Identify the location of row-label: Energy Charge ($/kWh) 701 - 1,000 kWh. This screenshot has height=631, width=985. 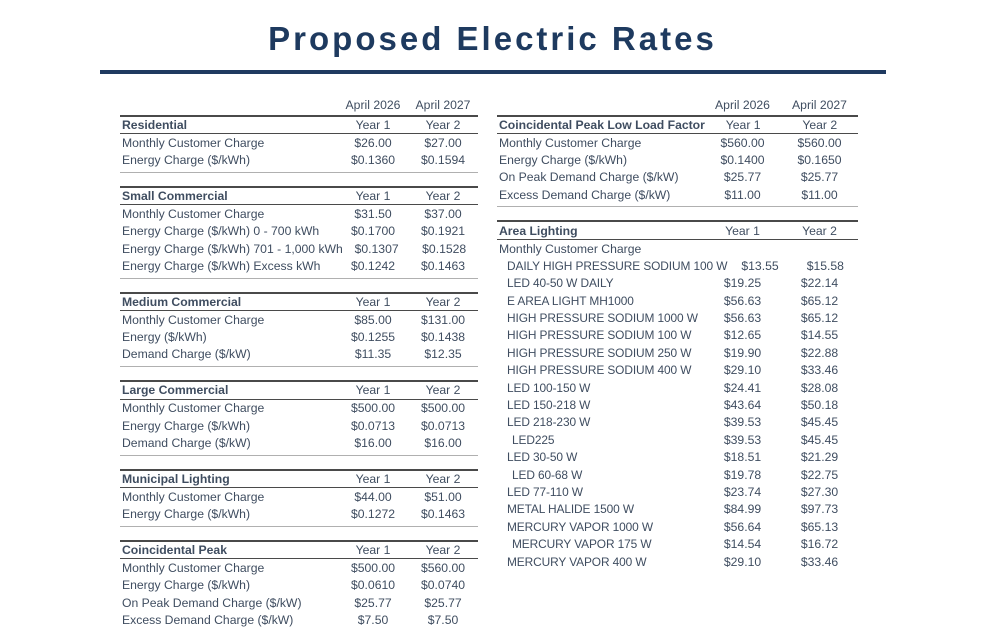
(232, 248).